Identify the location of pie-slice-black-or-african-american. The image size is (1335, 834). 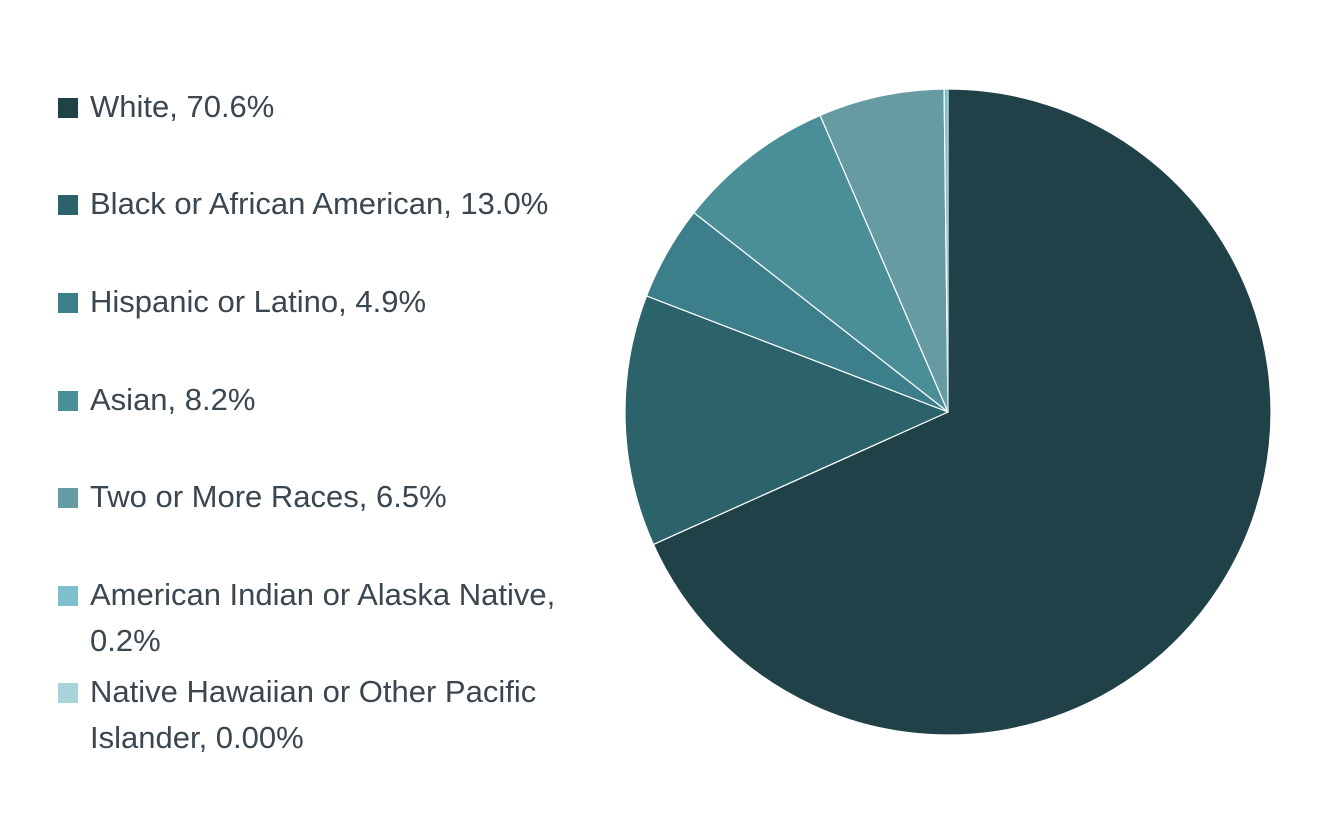
(786, 420).